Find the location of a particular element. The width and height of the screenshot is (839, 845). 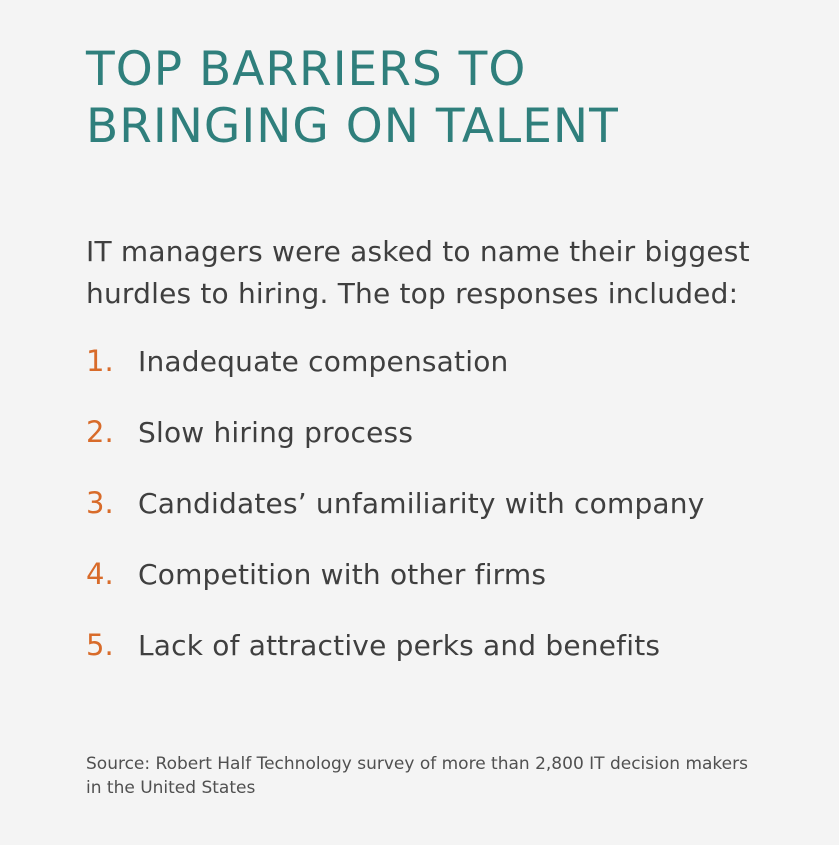

page-title: TOP BARRIERS TO BRINGING ON TALENT is located at coordinates (352, 98).